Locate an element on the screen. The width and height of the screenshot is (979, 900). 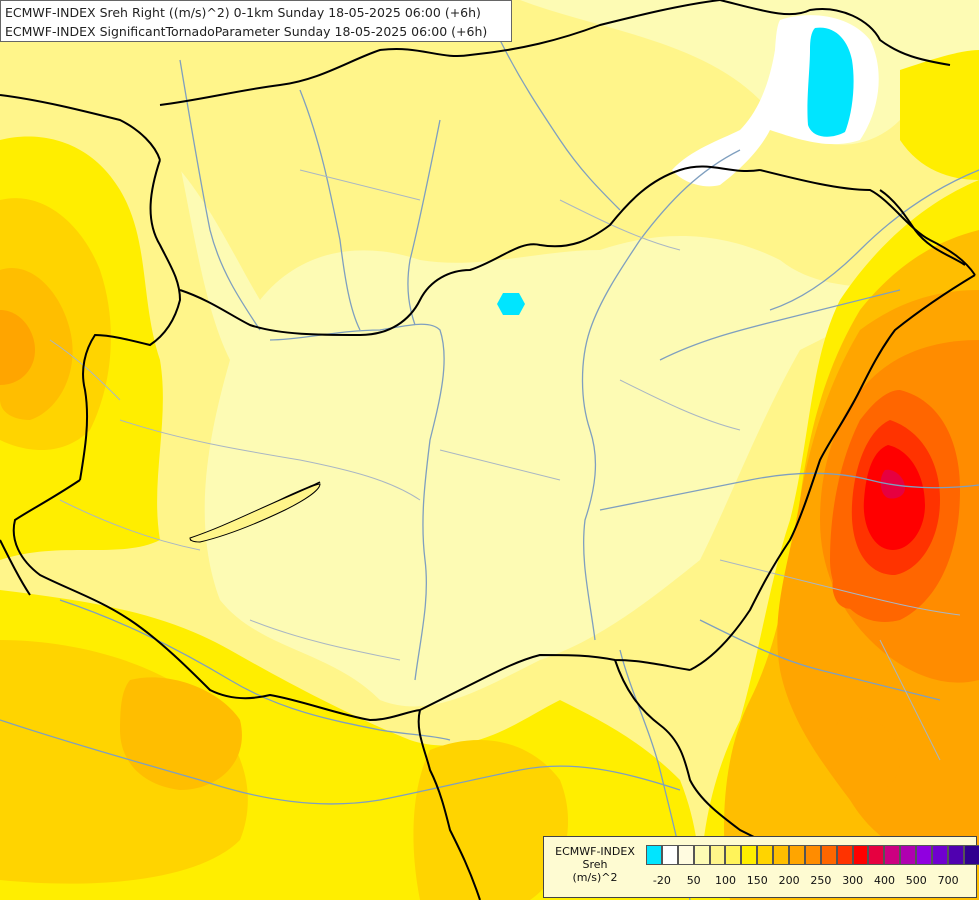
border-ukraine-poland is located at coordinates (835, 33).